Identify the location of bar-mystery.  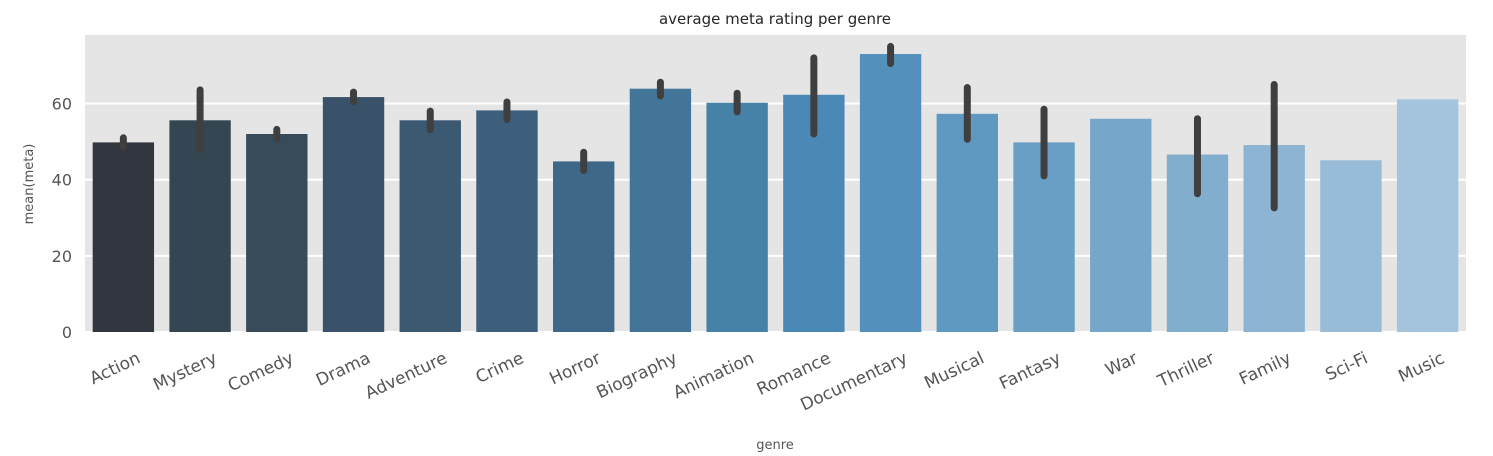
(200, 226).